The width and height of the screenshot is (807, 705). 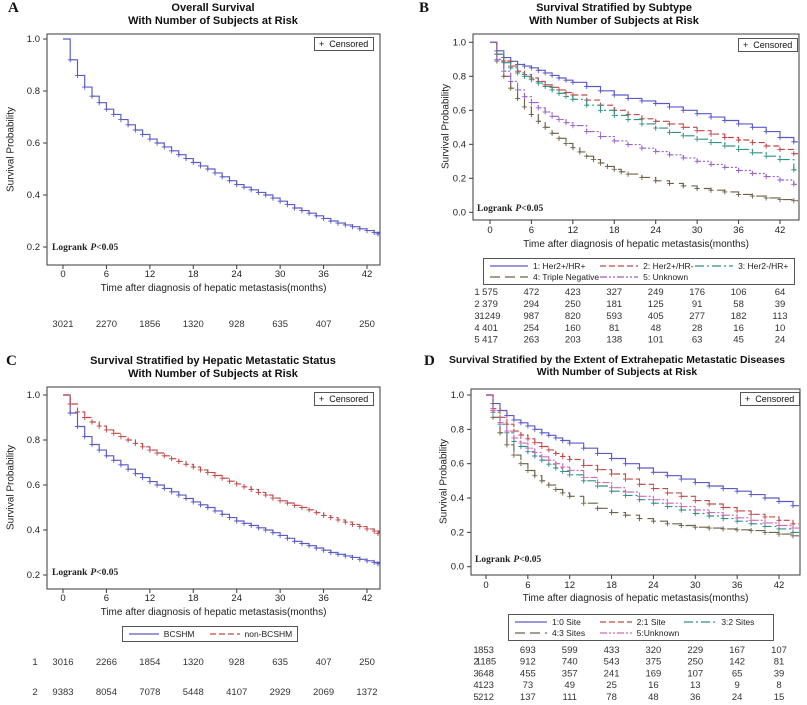 What do you see at coordinates (13, 8) in the screenshot?
I see `panel-letter-a: A` at bounding box center [13, 8].